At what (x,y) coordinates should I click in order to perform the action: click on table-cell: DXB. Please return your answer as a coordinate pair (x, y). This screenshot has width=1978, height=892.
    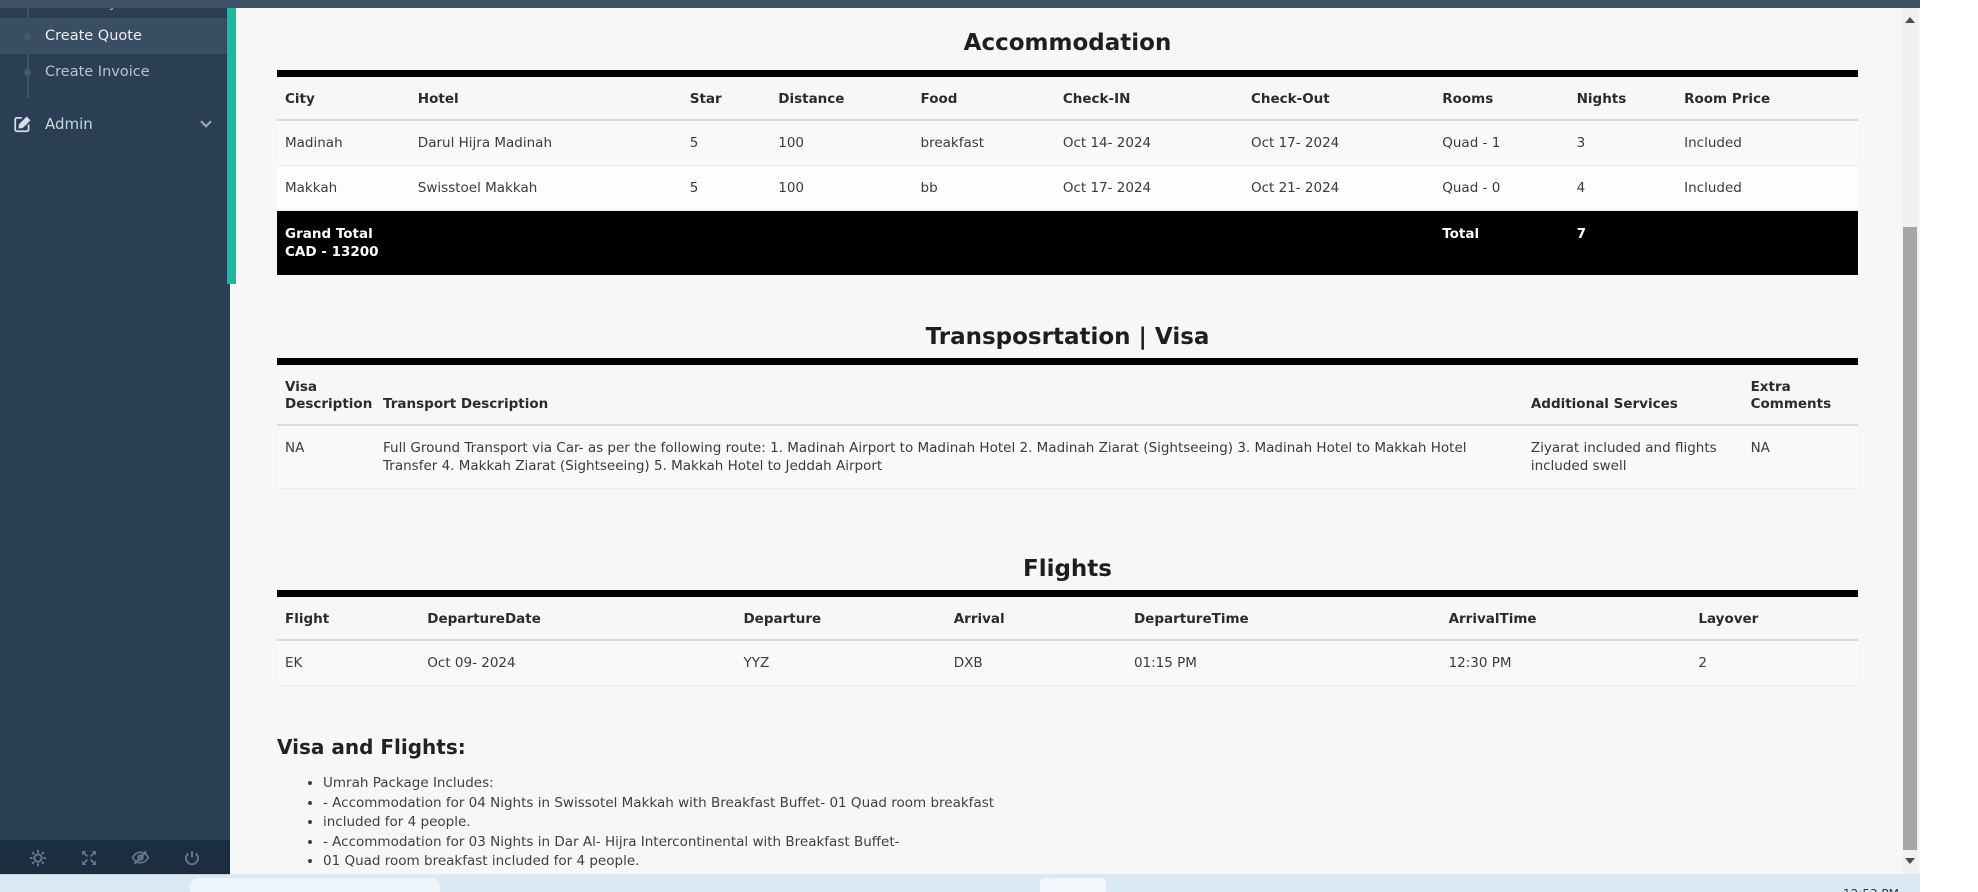
    Looking at the image, I should click on (968, 663).